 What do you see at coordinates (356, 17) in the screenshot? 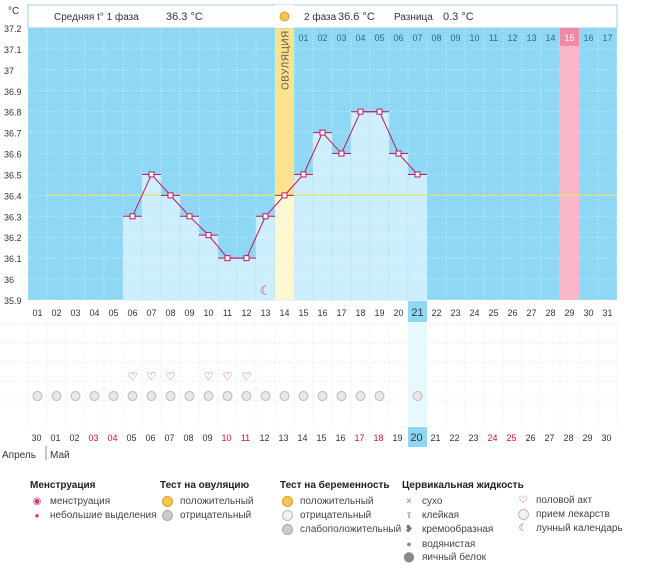
I see `phase2-value: 36.6 °C` at bounding box center [356, 17].